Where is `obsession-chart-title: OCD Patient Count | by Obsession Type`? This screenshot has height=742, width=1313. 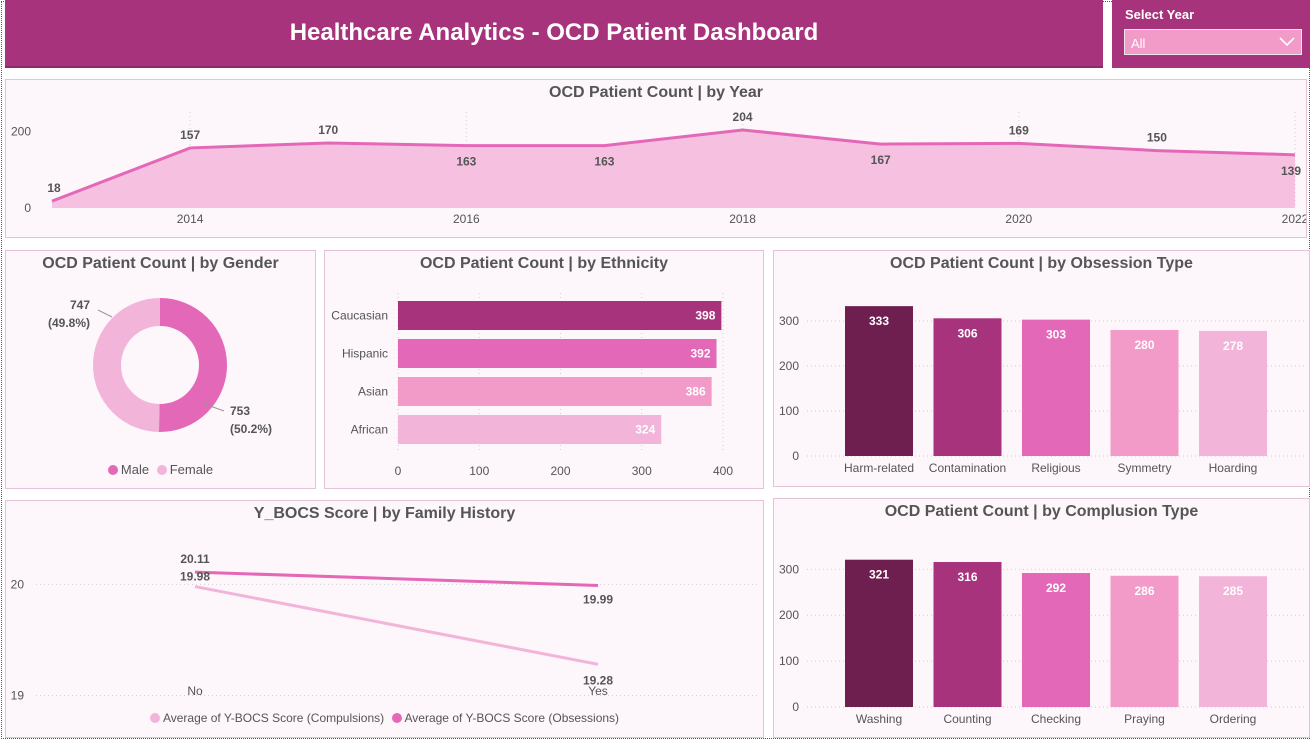 obsession-chart-title: OCD Patient Count | by Obsession Type is located at coordinates (1041, 263).